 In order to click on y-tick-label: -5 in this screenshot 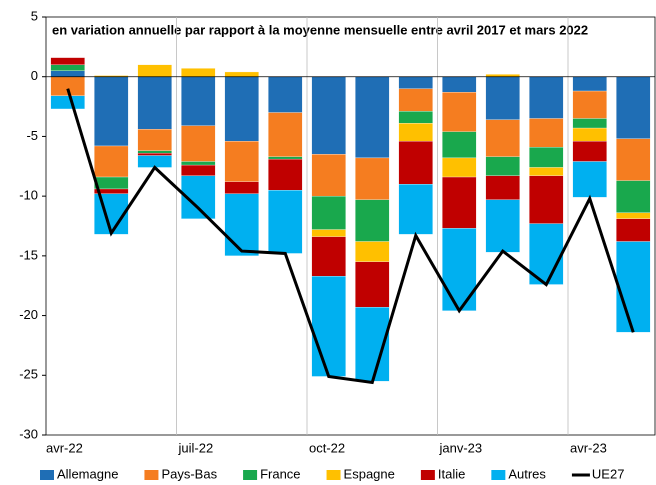, I will do `click(32, 135)`.